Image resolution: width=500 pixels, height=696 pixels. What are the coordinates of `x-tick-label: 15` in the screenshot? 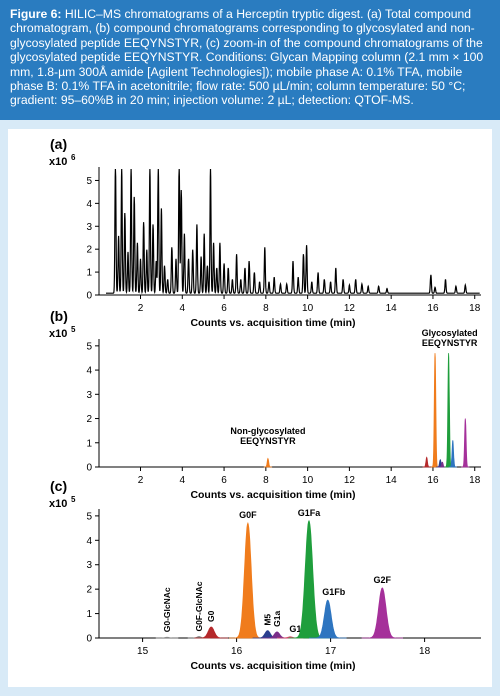 It's located at (143, 651).